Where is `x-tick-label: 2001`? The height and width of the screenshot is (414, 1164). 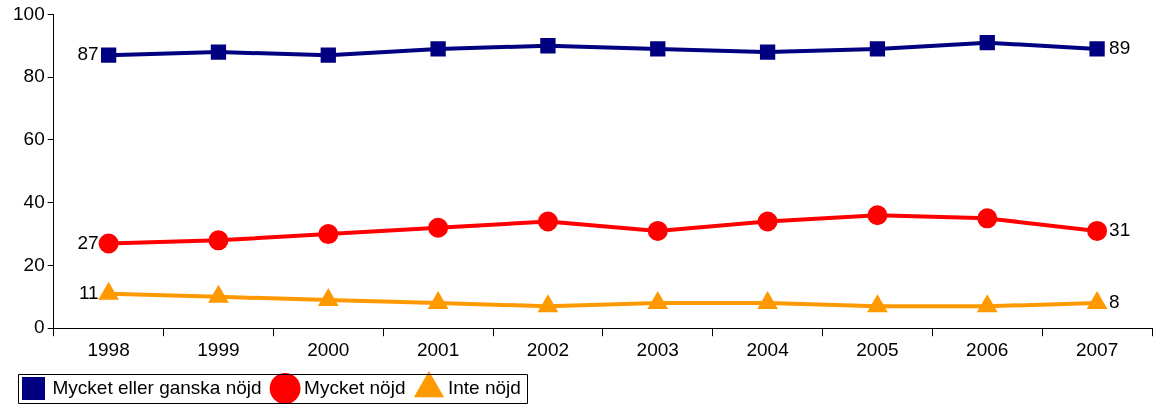 x-tick-label: 2001 is located at coordinates (438, 349).